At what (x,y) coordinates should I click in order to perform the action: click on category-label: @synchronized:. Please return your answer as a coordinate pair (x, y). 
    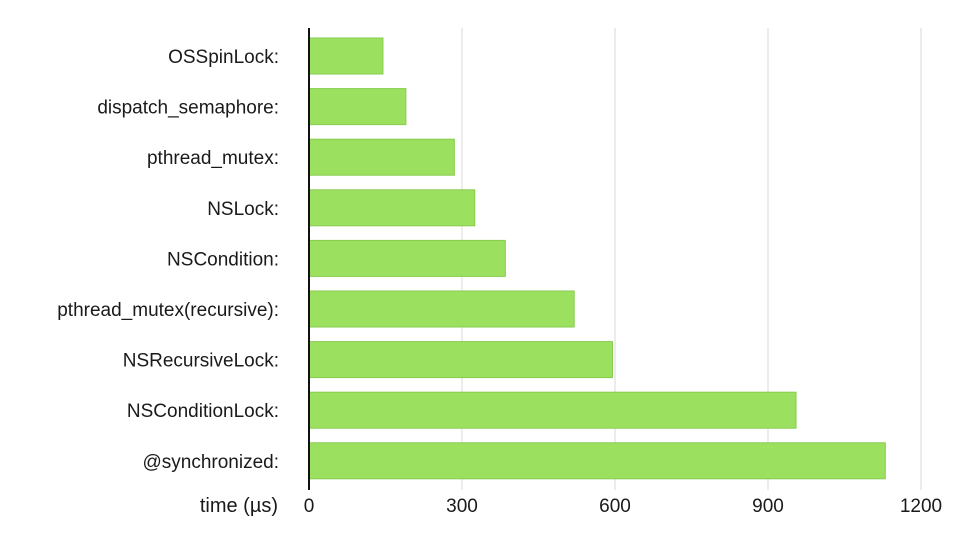
    Looking at the image, I should click on (210, 462).